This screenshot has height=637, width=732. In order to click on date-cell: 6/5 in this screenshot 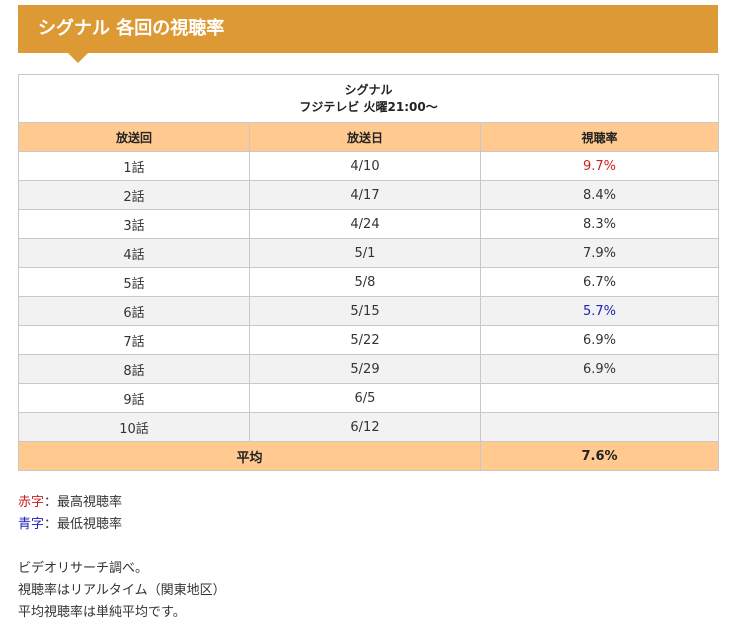, I will do `click(365, 398)`.